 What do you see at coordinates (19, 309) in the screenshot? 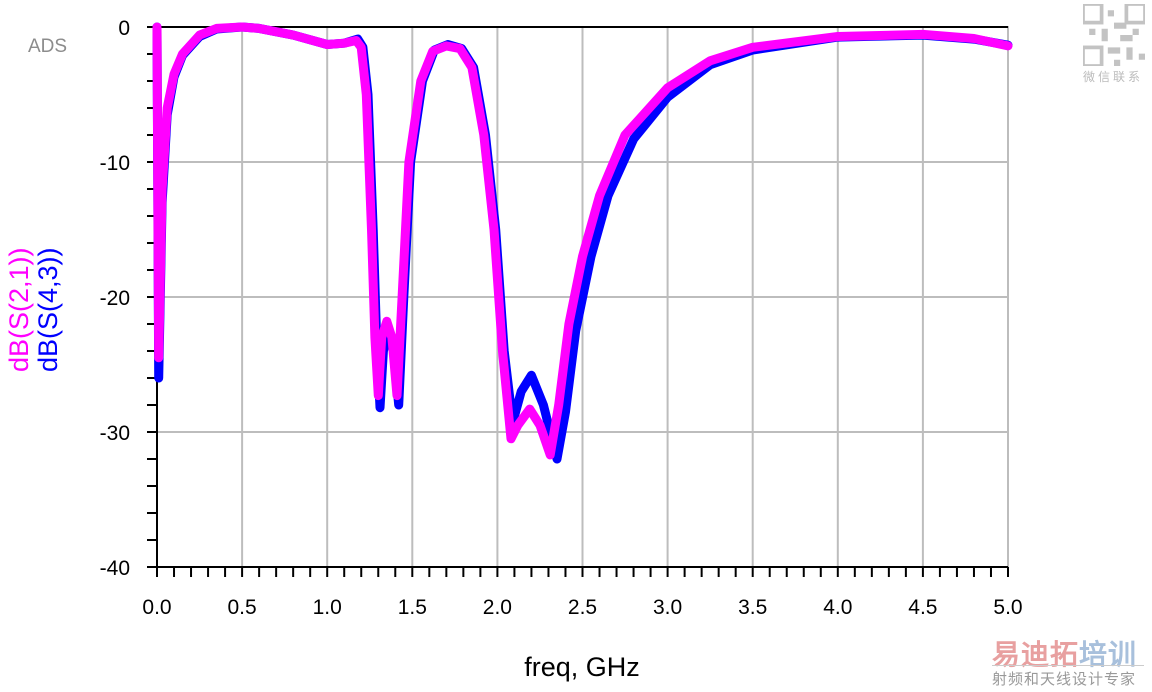
I see `y-label-s21: dB(S(2,1))` at bounding box center [19, 309].